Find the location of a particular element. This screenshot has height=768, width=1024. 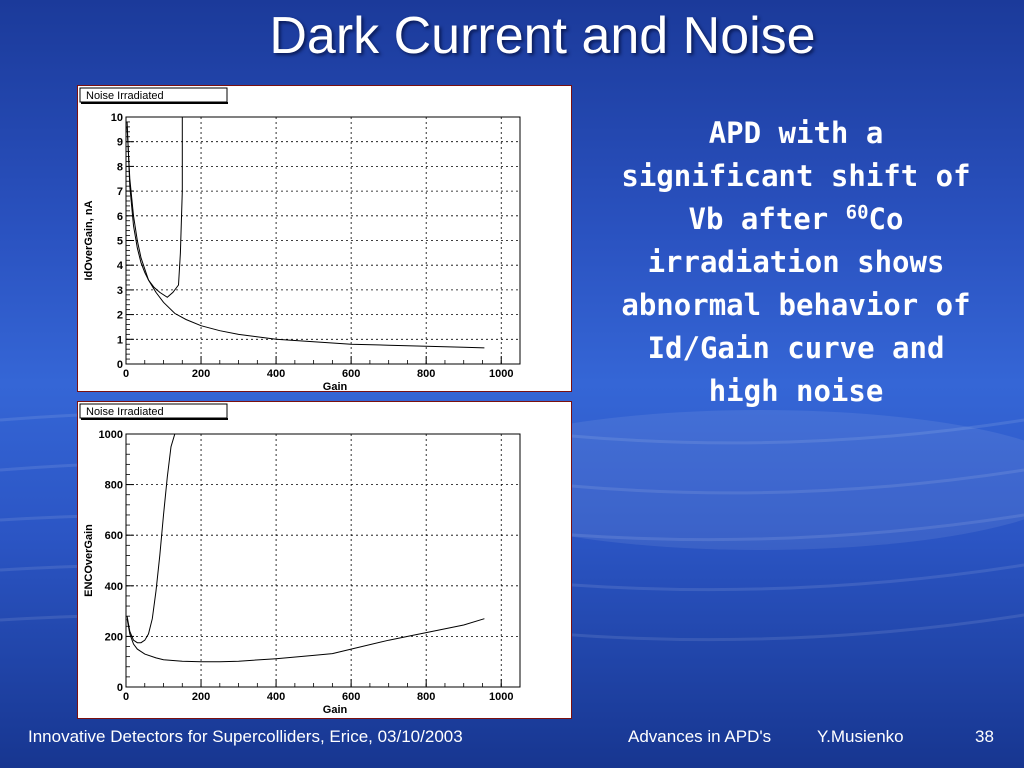

chart2-x-tick-label: 400 is located at coordinates (276, 697).